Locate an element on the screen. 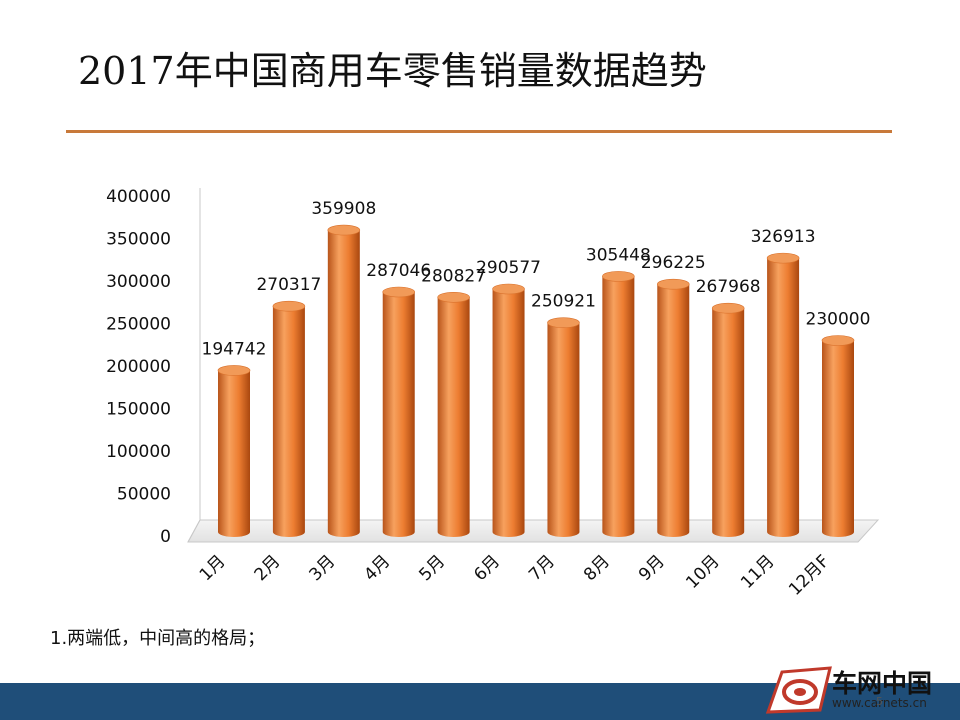  x-tick-label: 1月 is located at coordinates (213, 568).